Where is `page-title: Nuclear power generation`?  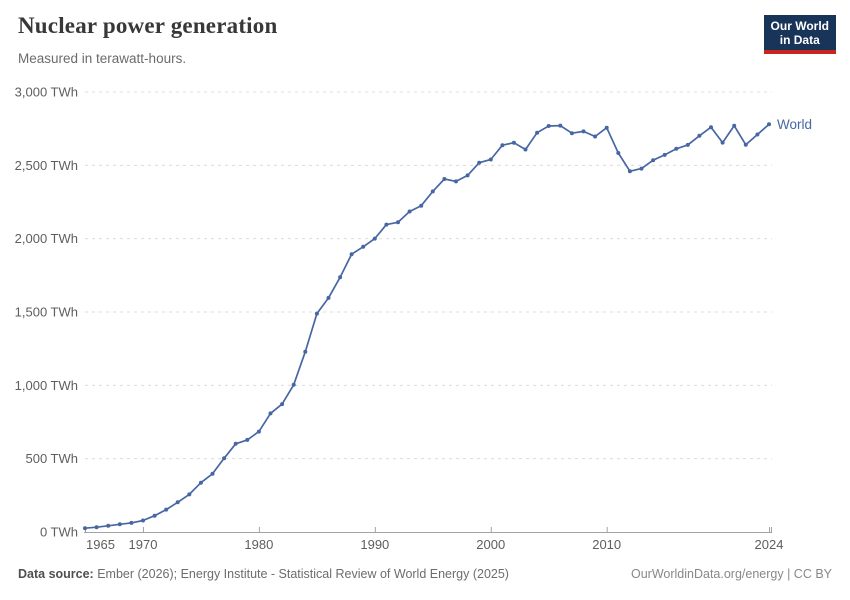
page-title: Nuclear power generation is located at coordinates (148, 25).